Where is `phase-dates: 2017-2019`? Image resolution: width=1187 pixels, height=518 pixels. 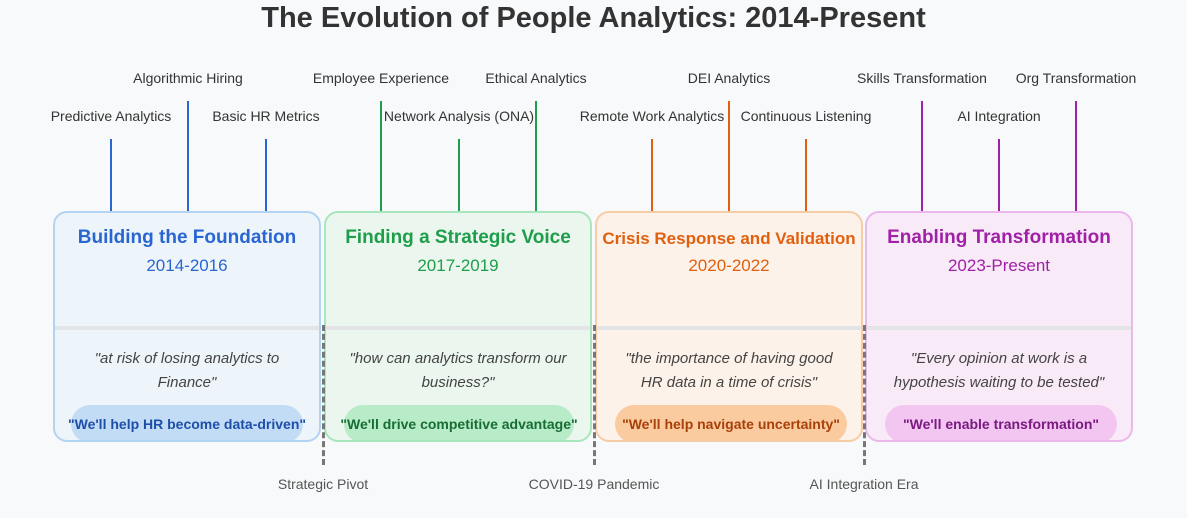 phase-dates: 2017-2019 is located at coordinates (458, 265).